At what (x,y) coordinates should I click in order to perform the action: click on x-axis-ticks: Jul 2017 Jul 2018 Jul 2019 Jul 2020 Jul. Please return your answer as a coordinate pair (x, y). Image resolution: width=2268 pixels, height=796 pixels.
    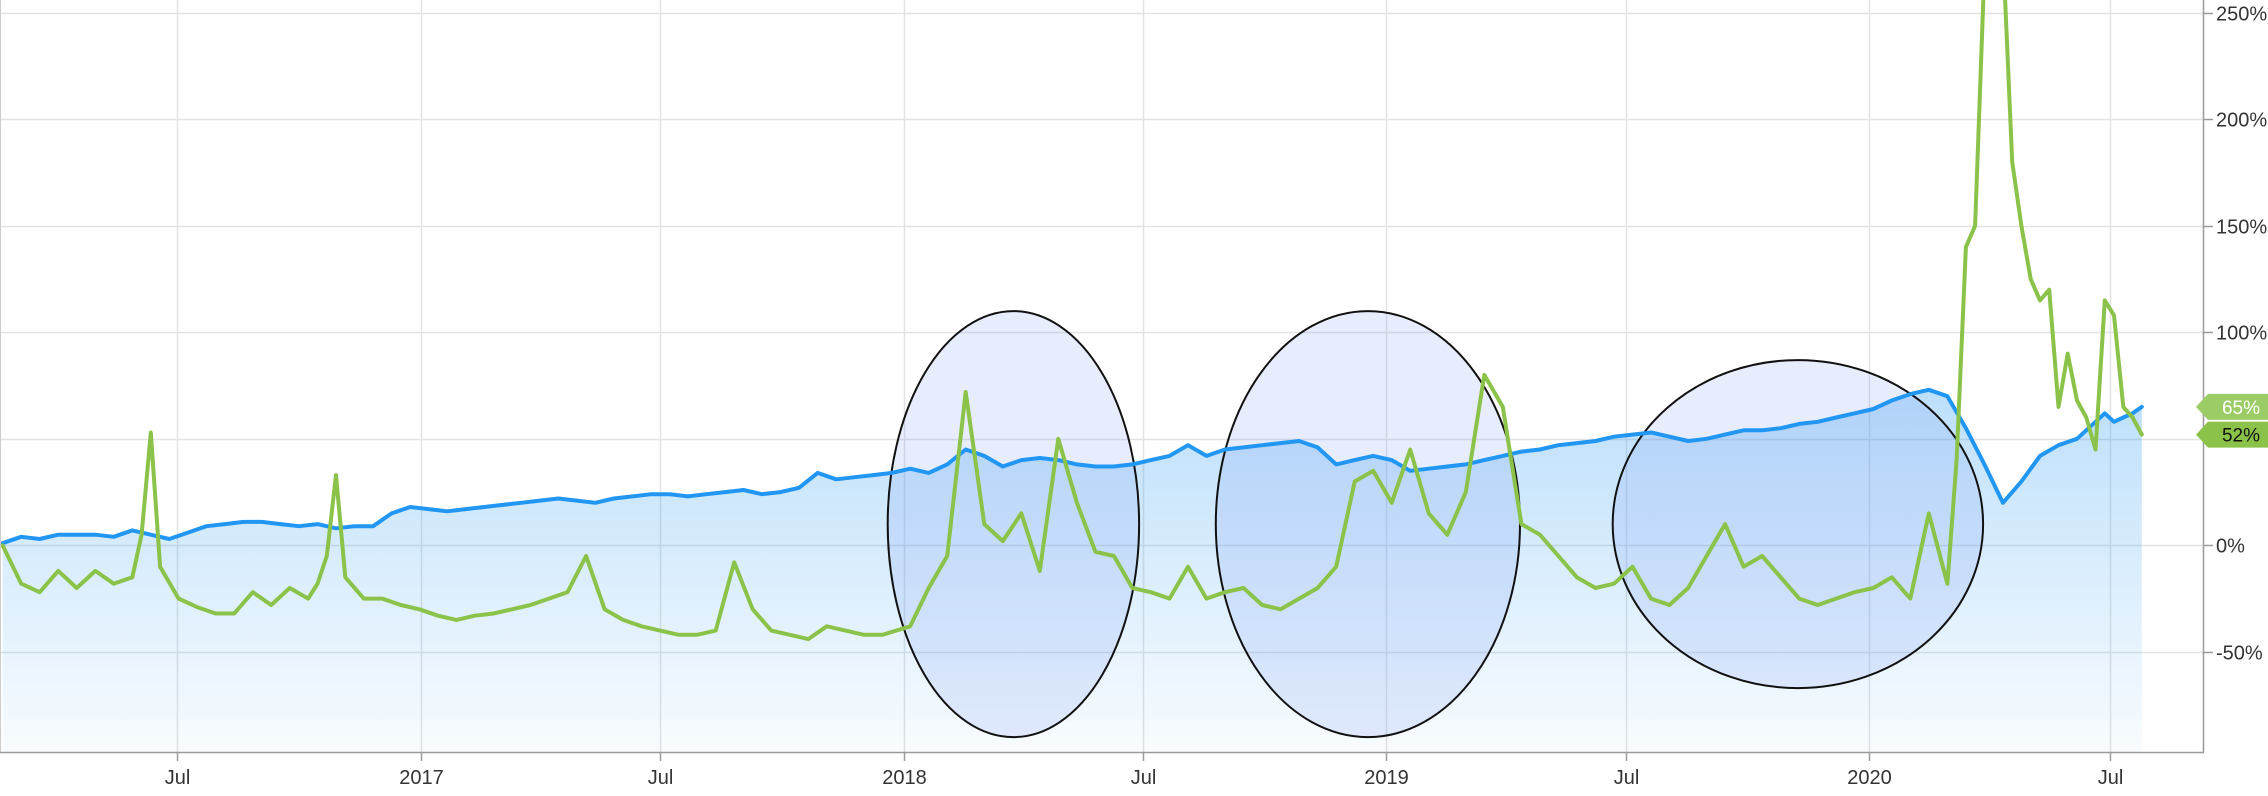
    Looking at the image, I should click on (1144, 770).